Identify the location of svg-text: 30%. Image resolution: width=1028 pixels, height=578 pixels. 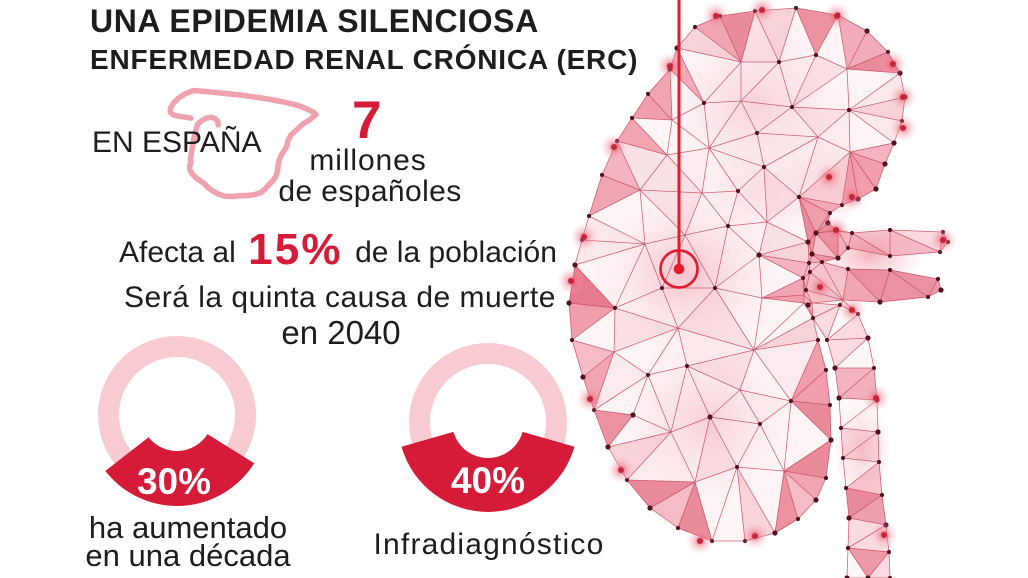
(174, 481).